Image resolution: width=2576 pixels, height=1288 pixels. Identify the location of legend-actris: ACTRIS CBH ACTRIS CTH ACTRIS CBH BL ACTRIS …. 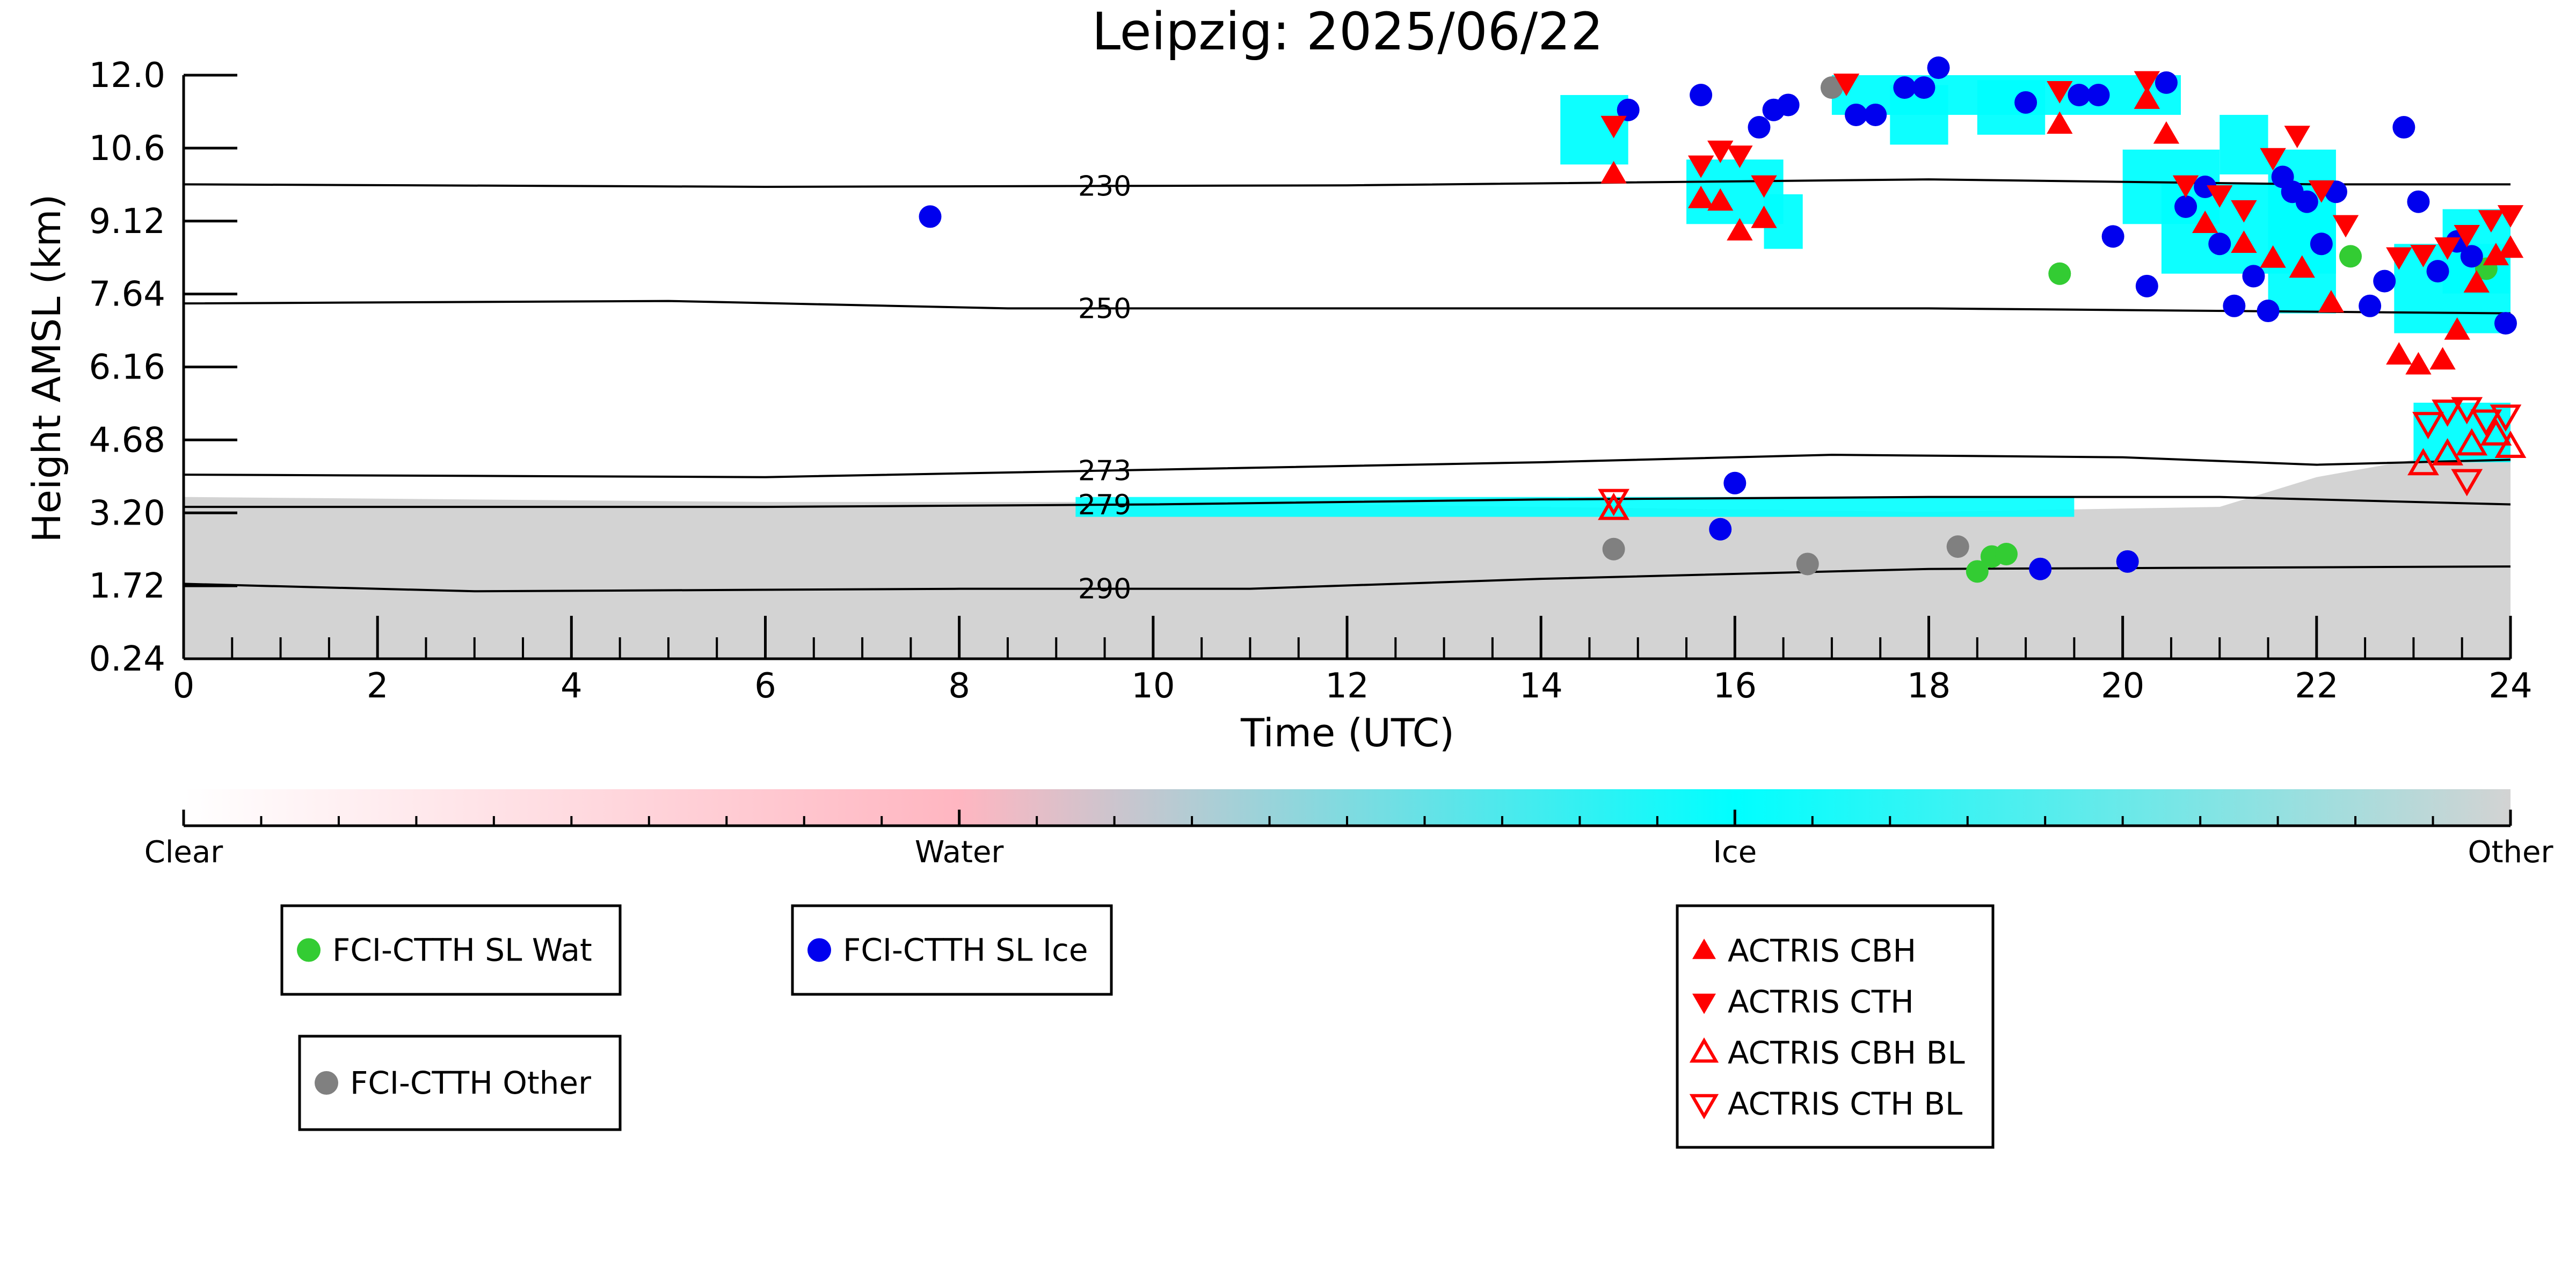
(1835, 1026).